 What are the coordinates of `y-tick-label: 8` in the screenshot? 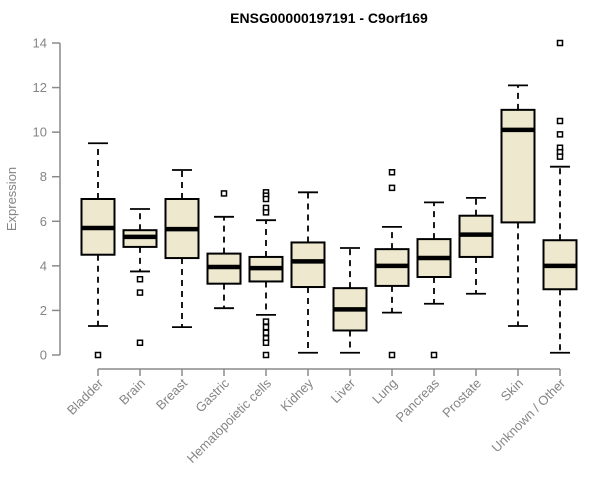 It's located at (43, 176).